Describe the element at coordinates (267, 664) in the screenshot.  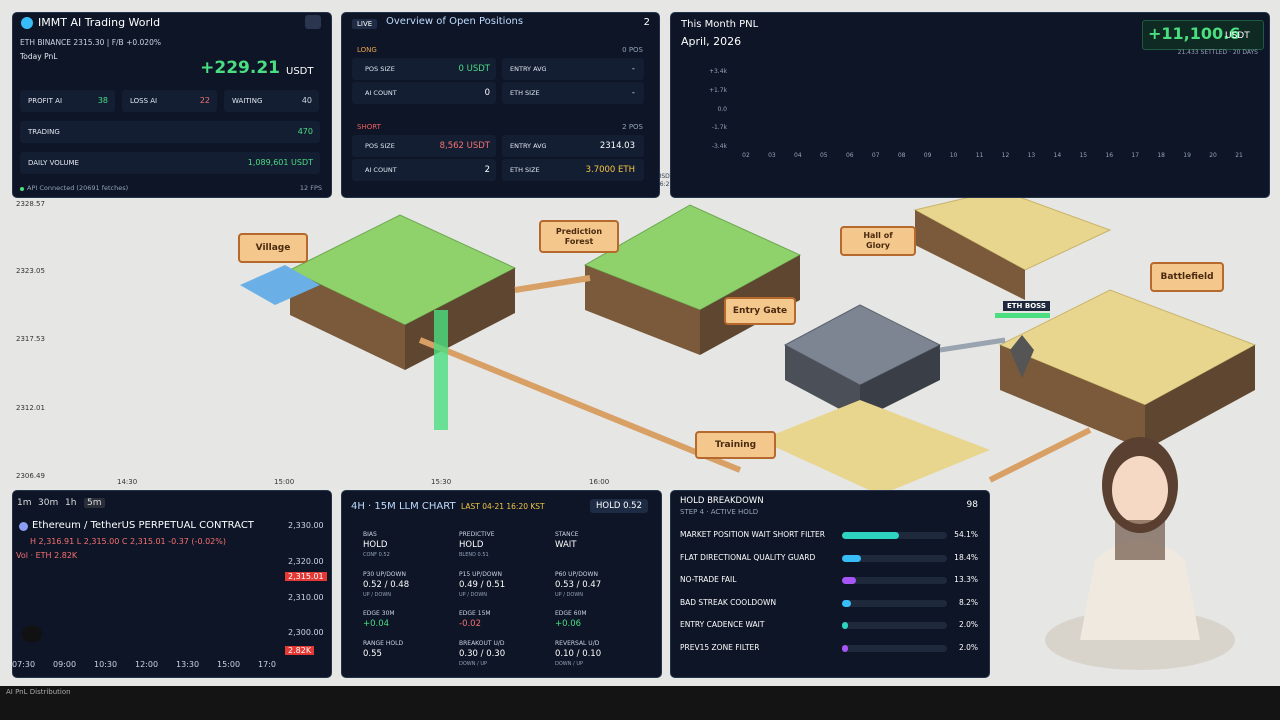
I see `time-label: 17:0` at that location.